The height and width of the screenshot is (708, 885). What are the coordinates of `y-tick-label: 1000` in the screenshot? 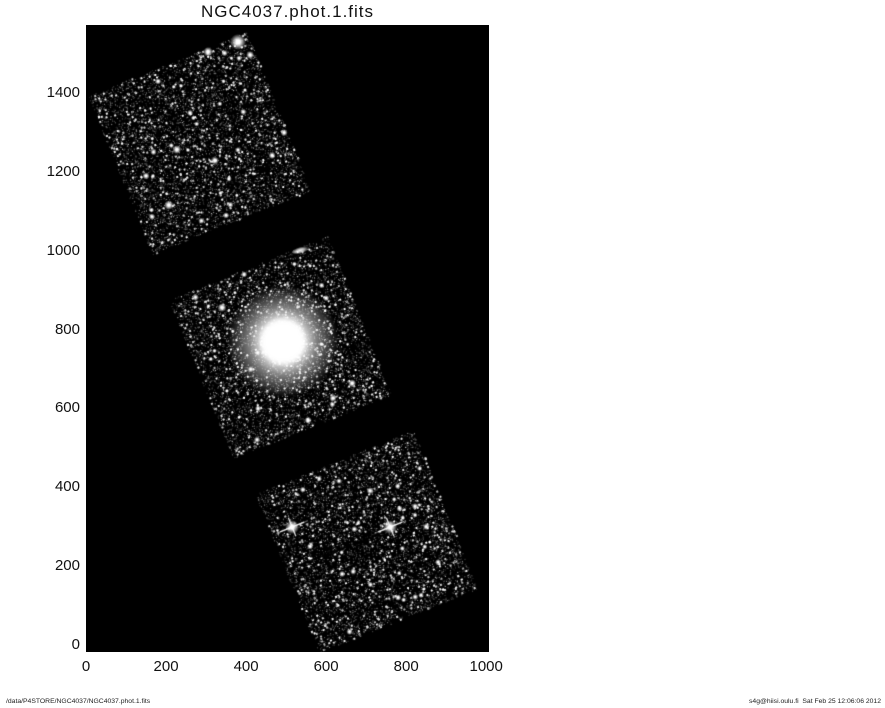 It's located at (63, 250).